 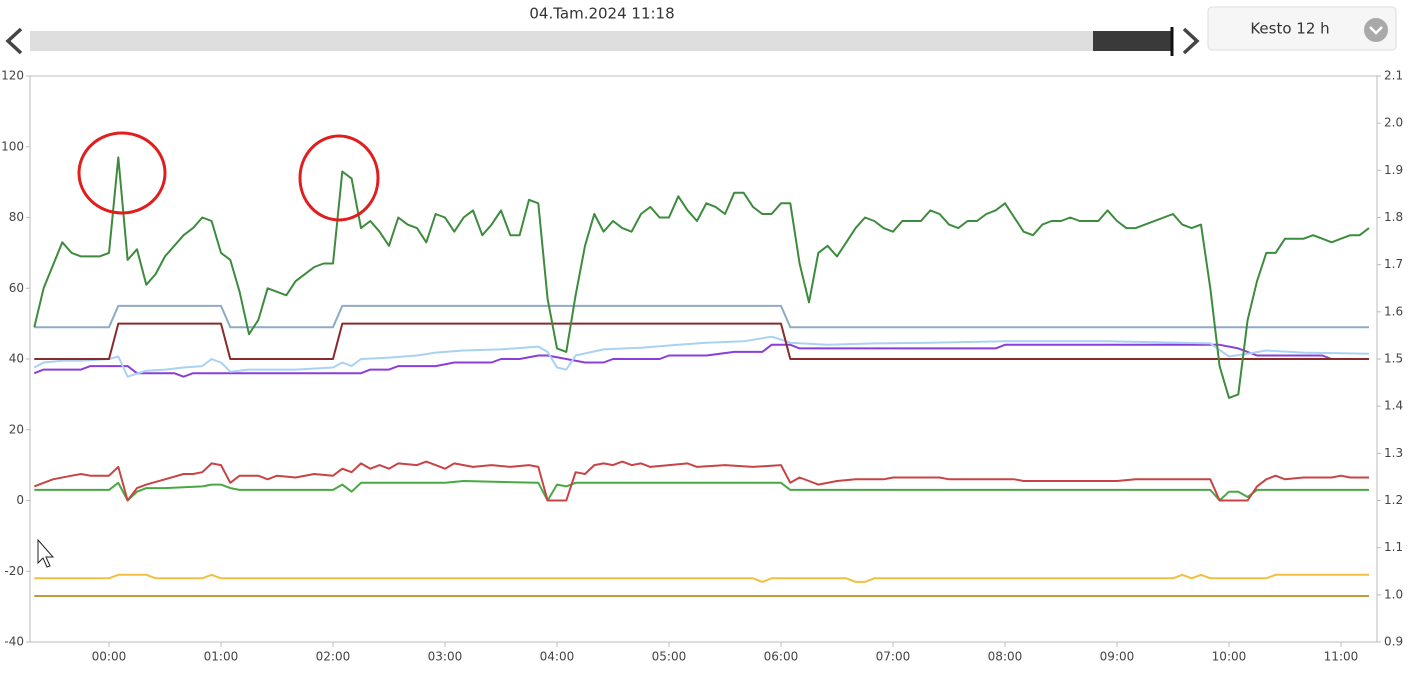 I want to click on y-tick-label: 80, so click(x=16, y=217).